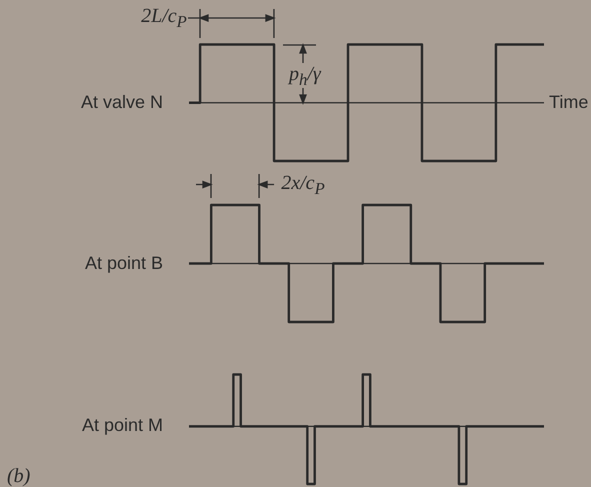 Image resolution: width=591 pixels, height=487 pixels. What do you see at coordinates (305, 75) in the screenshot?
I see `annotation: p$_{h}$/γ` at bounding box center [305, 75].